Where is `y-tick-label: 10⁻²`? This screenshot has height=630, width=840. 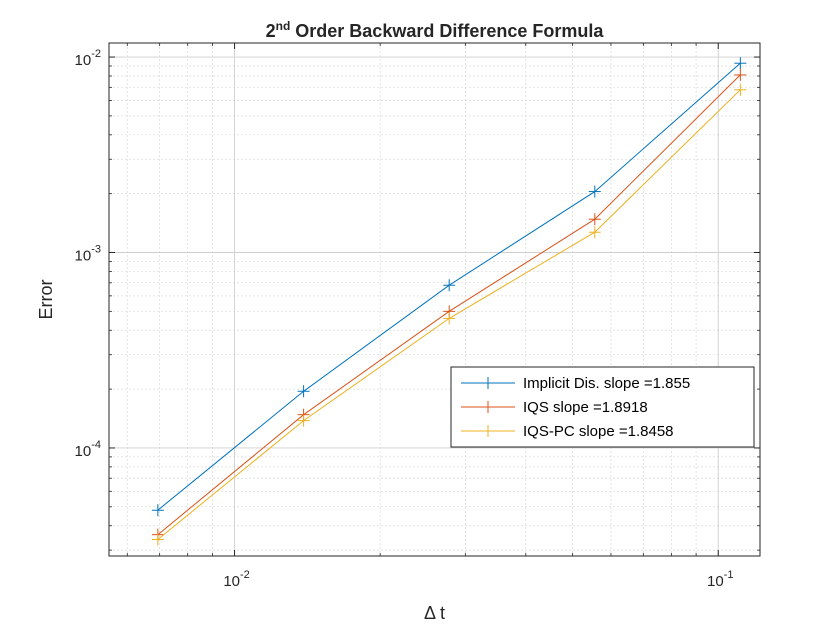
y-tick-label: 10⁻² is located at coordinates (88, 58).